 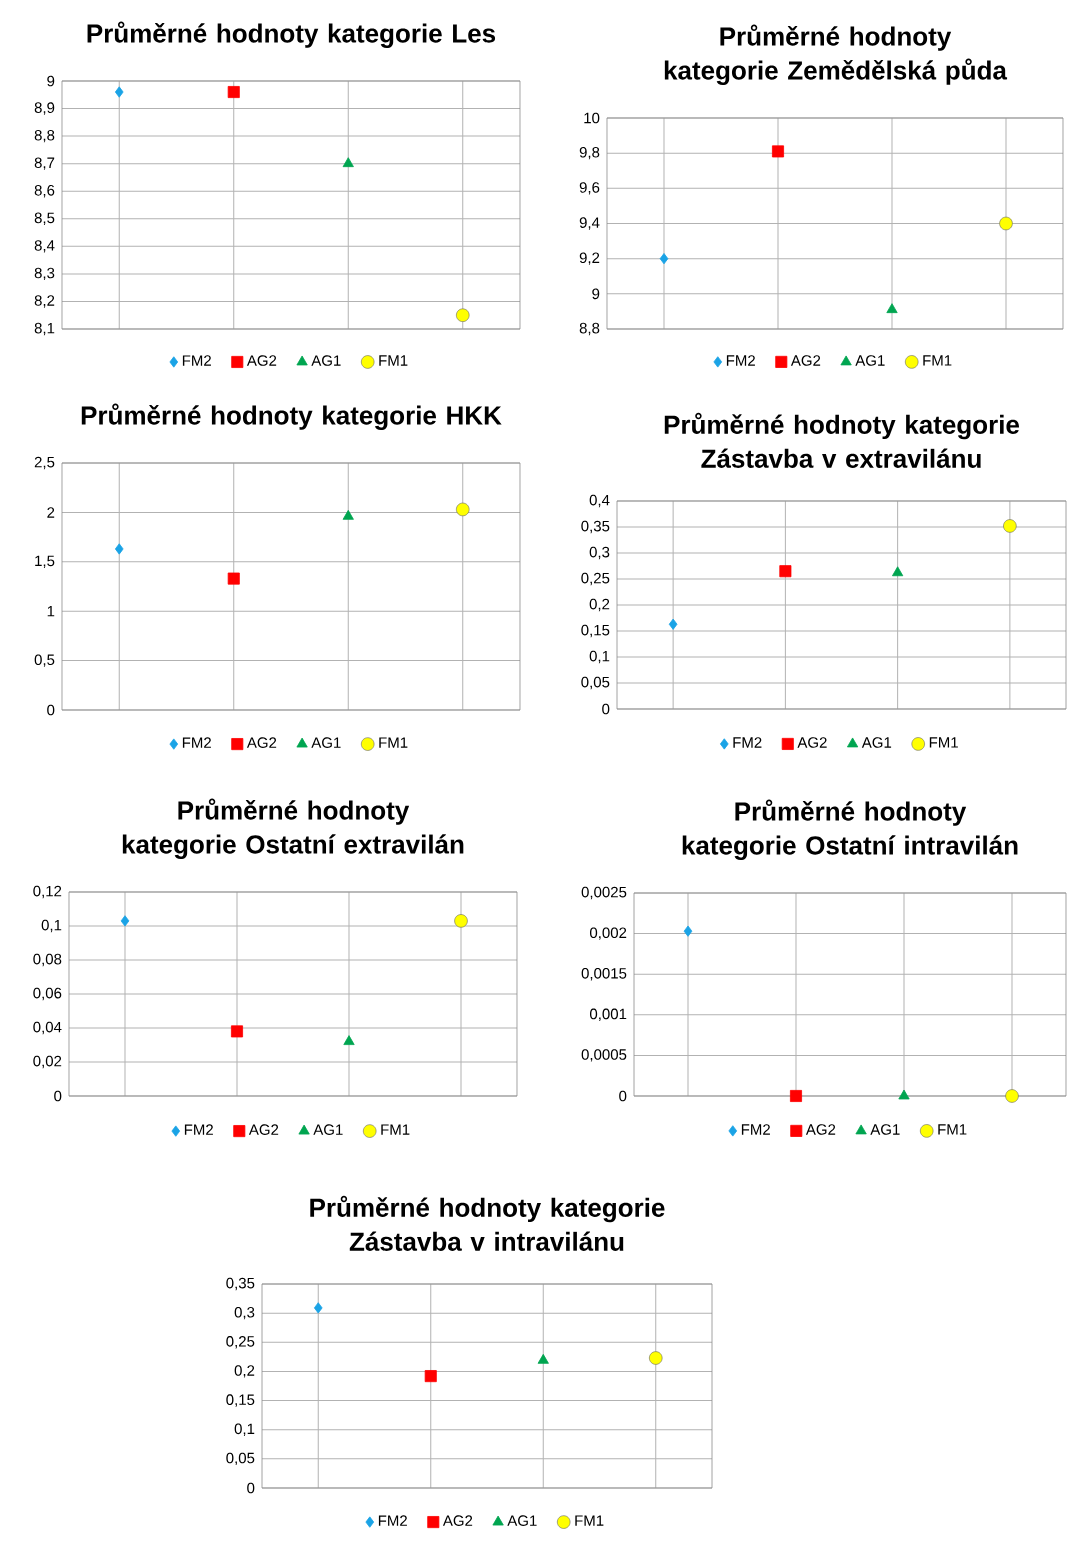 I want to click on y-tick-label: 0,02, so click(x=47, y=1062).